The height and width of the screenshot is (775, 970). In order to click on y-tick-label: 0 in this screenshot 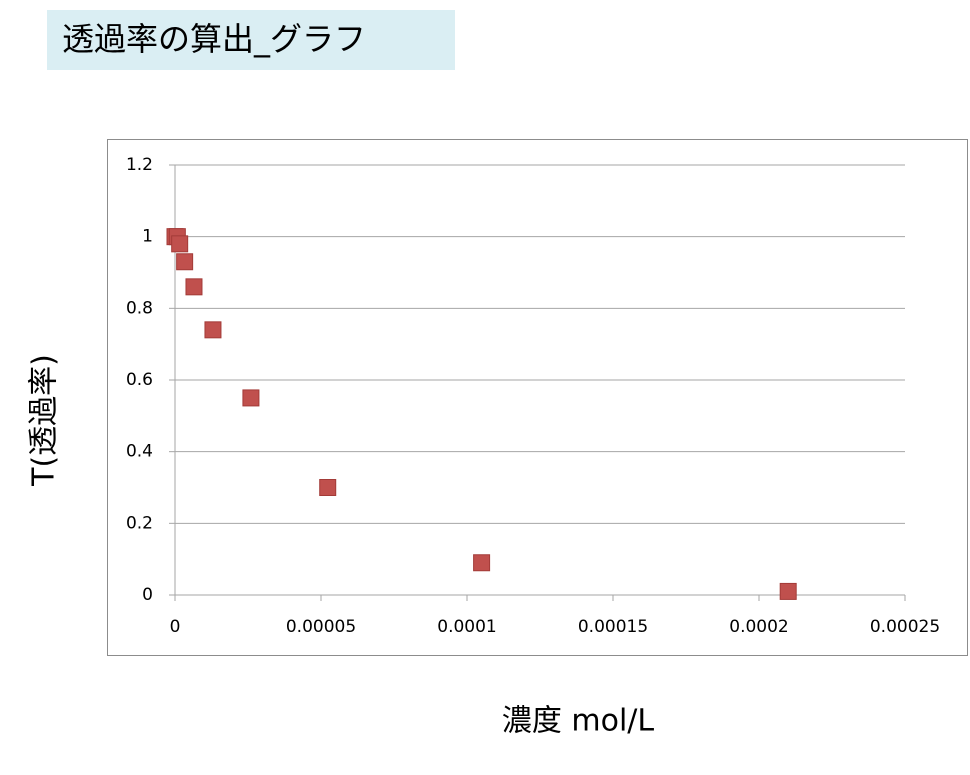, I will do `click(147, 595)`.